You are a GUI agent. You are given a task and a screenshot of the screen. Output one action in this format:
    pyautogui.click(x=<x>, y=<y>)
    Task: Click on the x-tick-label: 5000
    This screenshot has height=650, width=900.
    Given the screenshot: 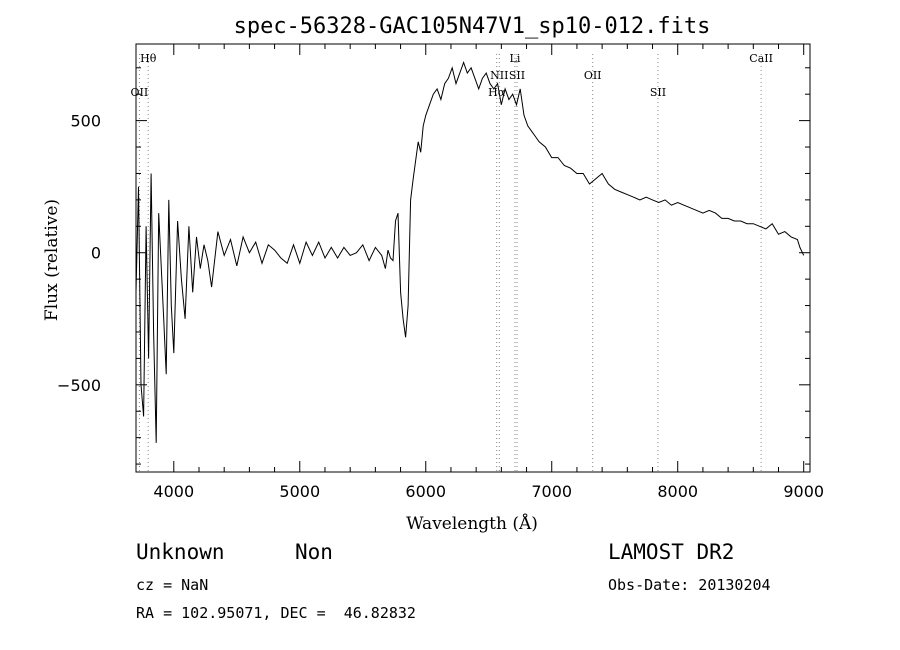 What is the action you would take?
    pyautogui.click(x=299, y=491)
    